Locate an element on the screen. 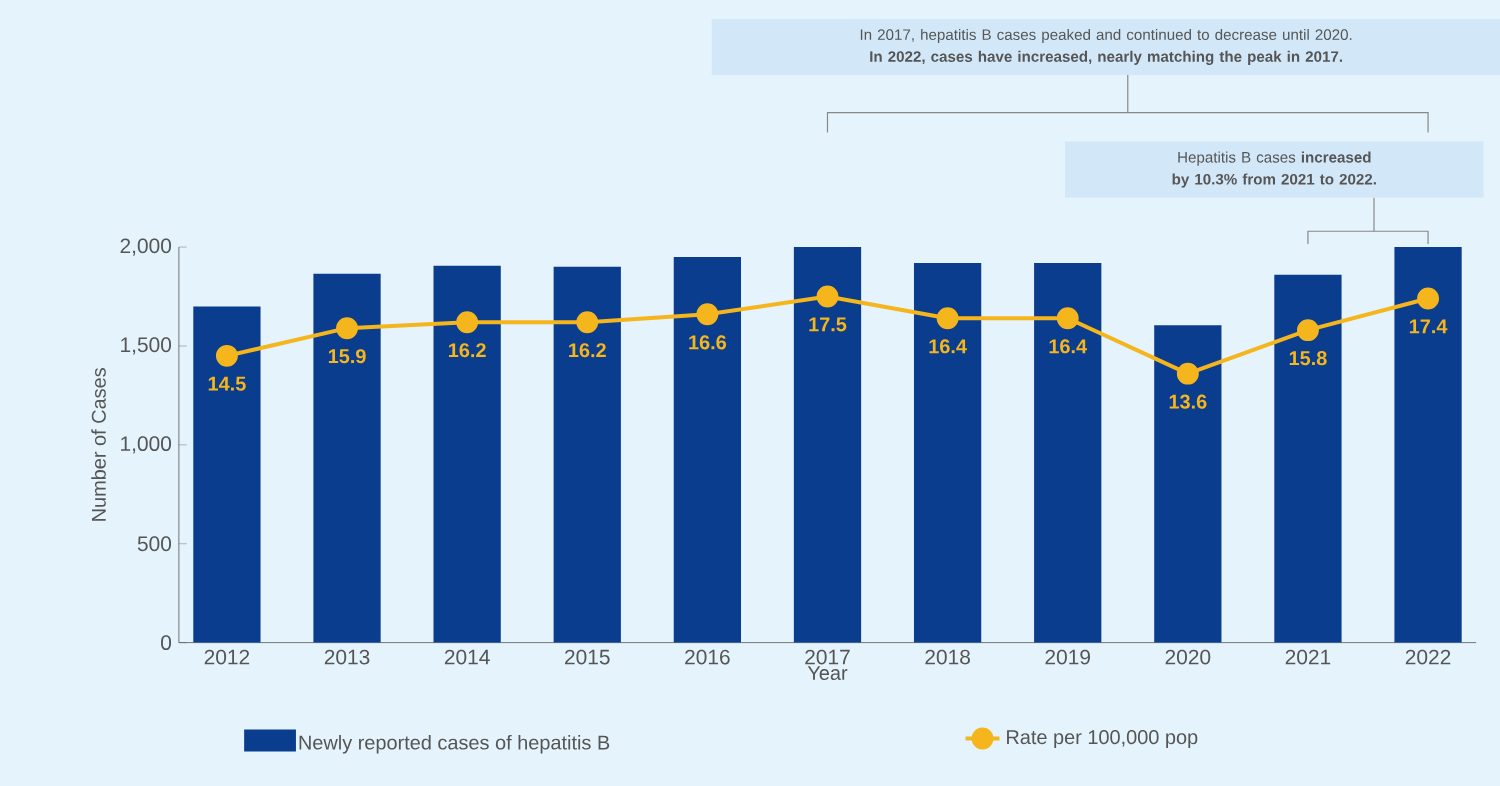 This screenshot has height=786, width=1500. x-tick-label: 2013 is located at coordinates (347, 657).